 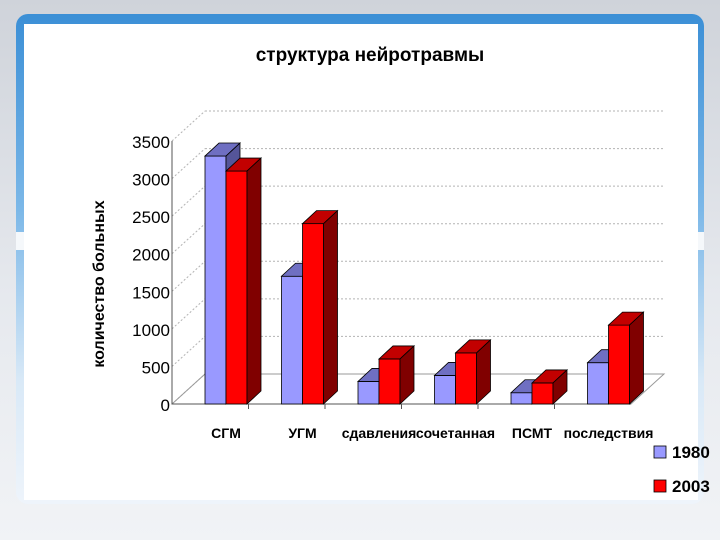 I want to click on x-tick-label: последствия, so click(x=609, y=433).